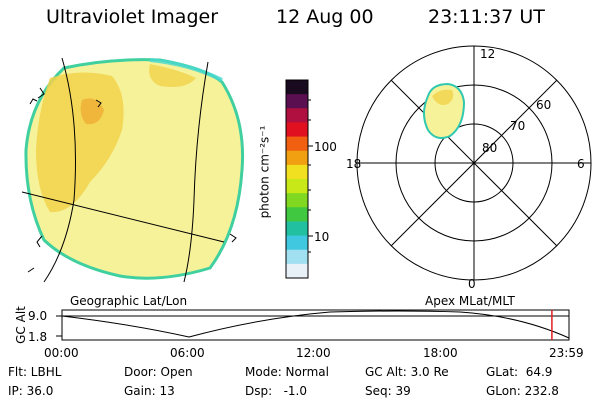  What do you see at coordinates (158, 372) in the screenshot?
I see `status-door: Door: Open` at bounding box center [158, 372].